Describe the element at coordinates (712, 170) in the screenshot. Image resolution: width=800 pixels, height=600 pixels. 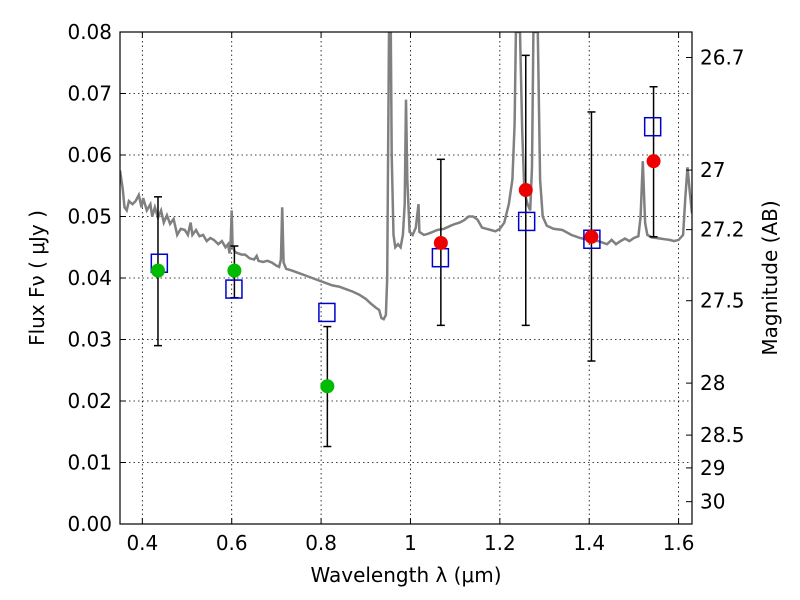
I see `right-tick-label: 27` at that location.